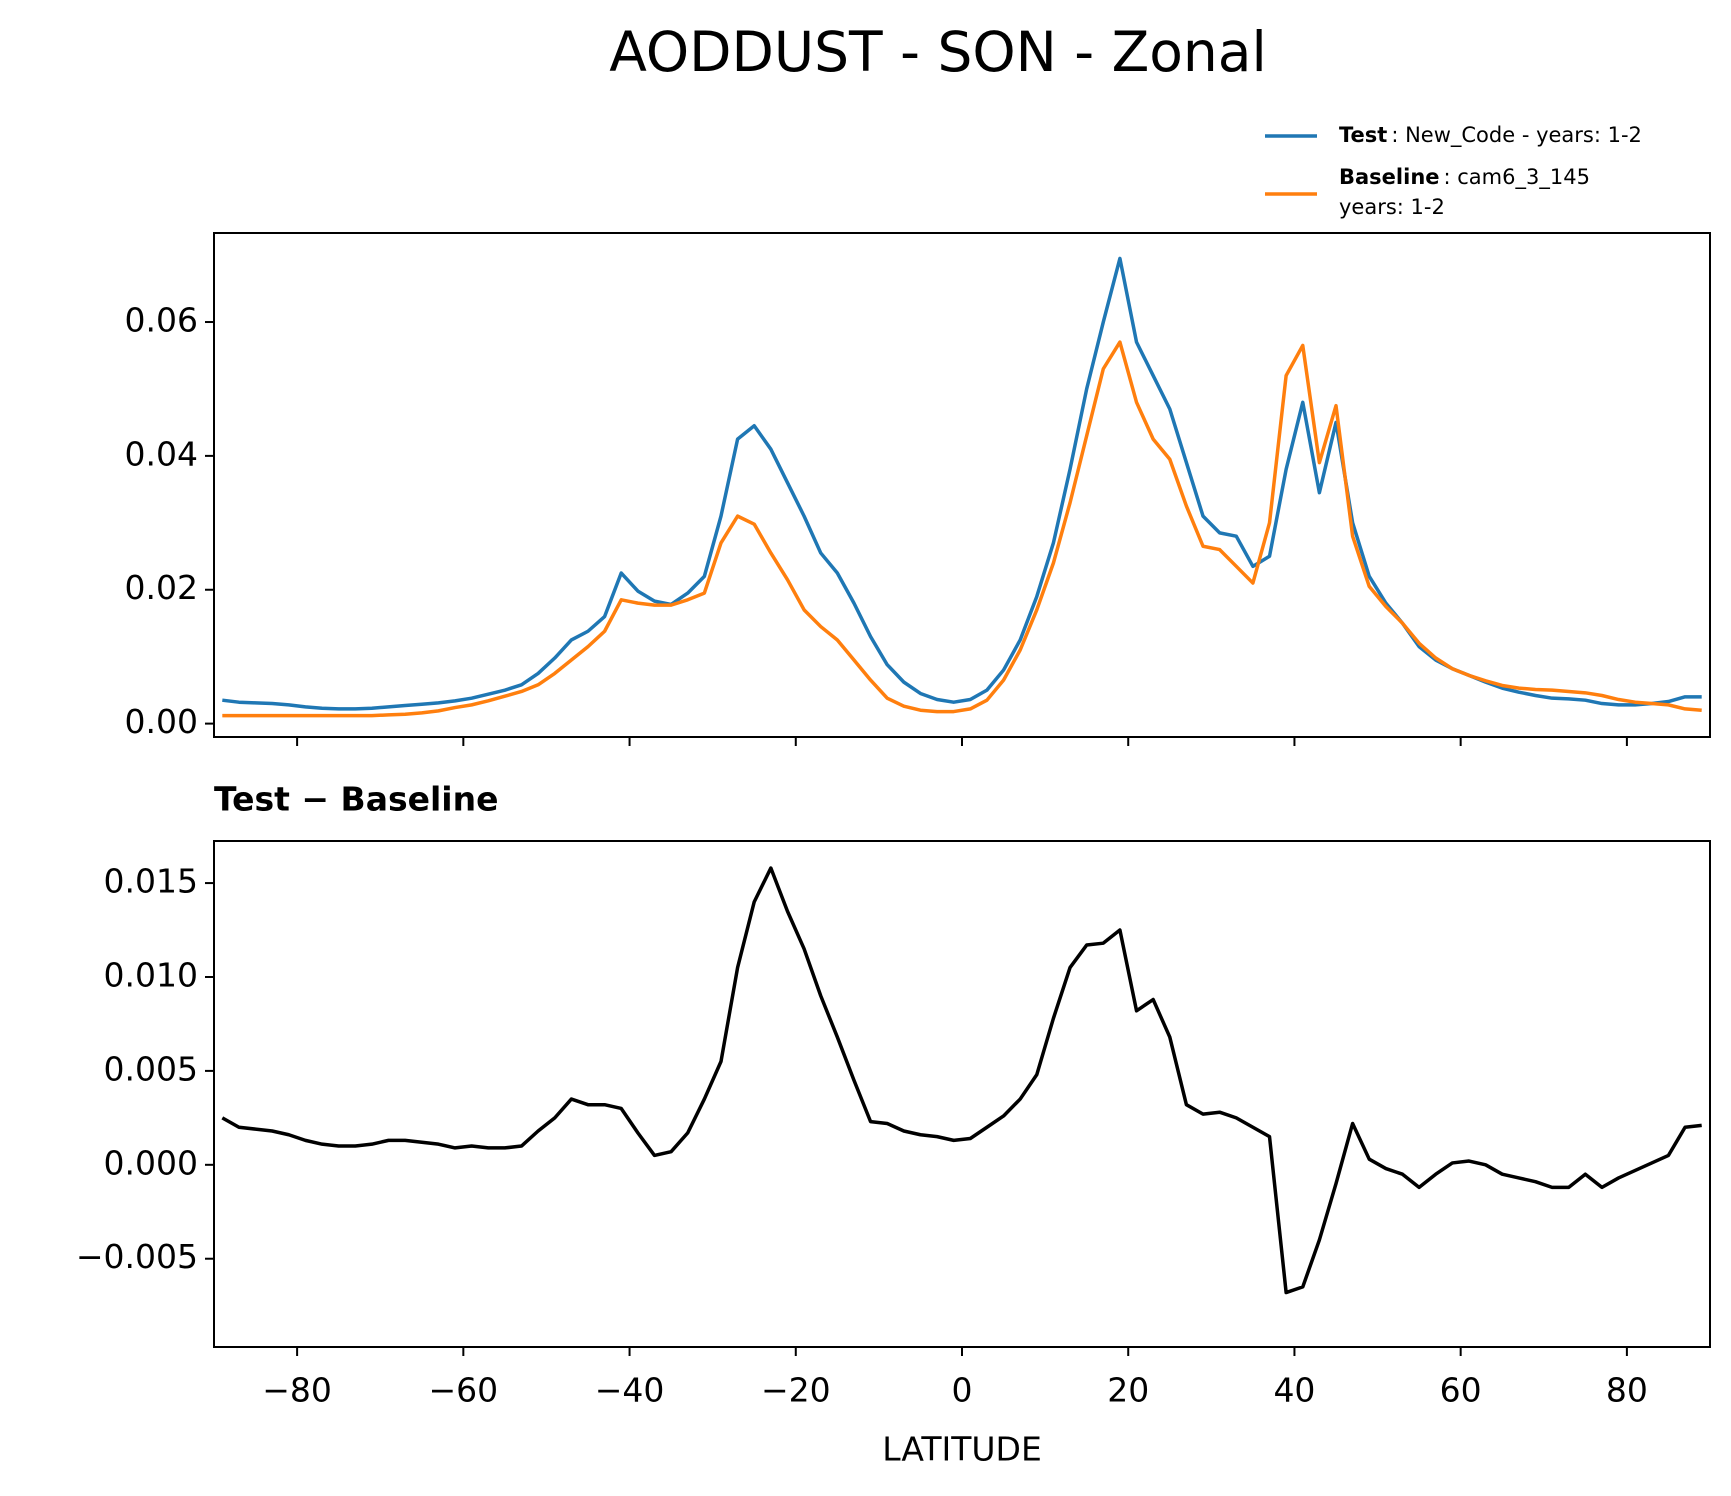 This screenshot has height=1496, width=1731. What do you see at coordinates (1294, 1390) in the screenshot?
I see `x-tick-label: 40` at bounding box center [1294, 1390].